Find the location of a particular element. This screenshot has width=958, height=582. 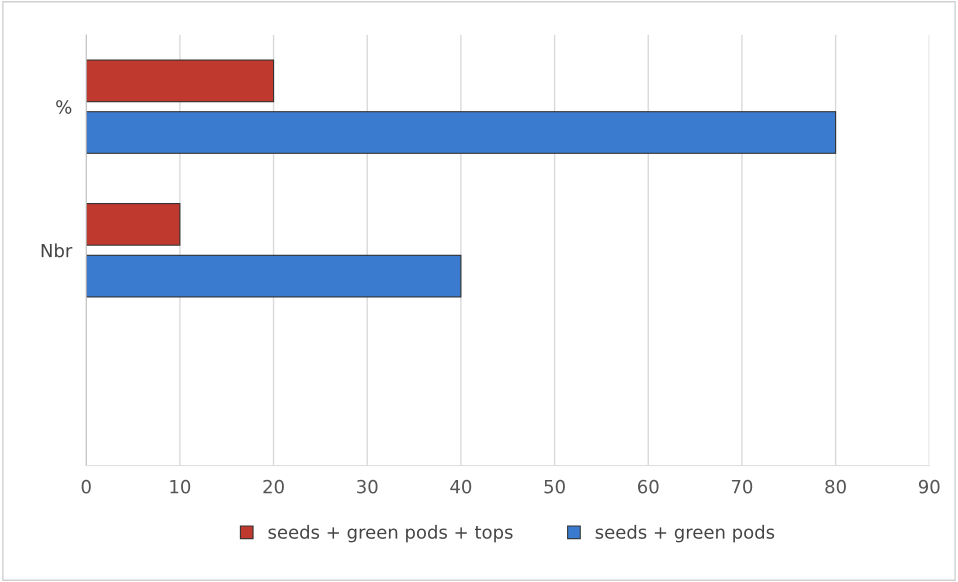

x-tick-label: 50 is located at coordinates (554, 487).